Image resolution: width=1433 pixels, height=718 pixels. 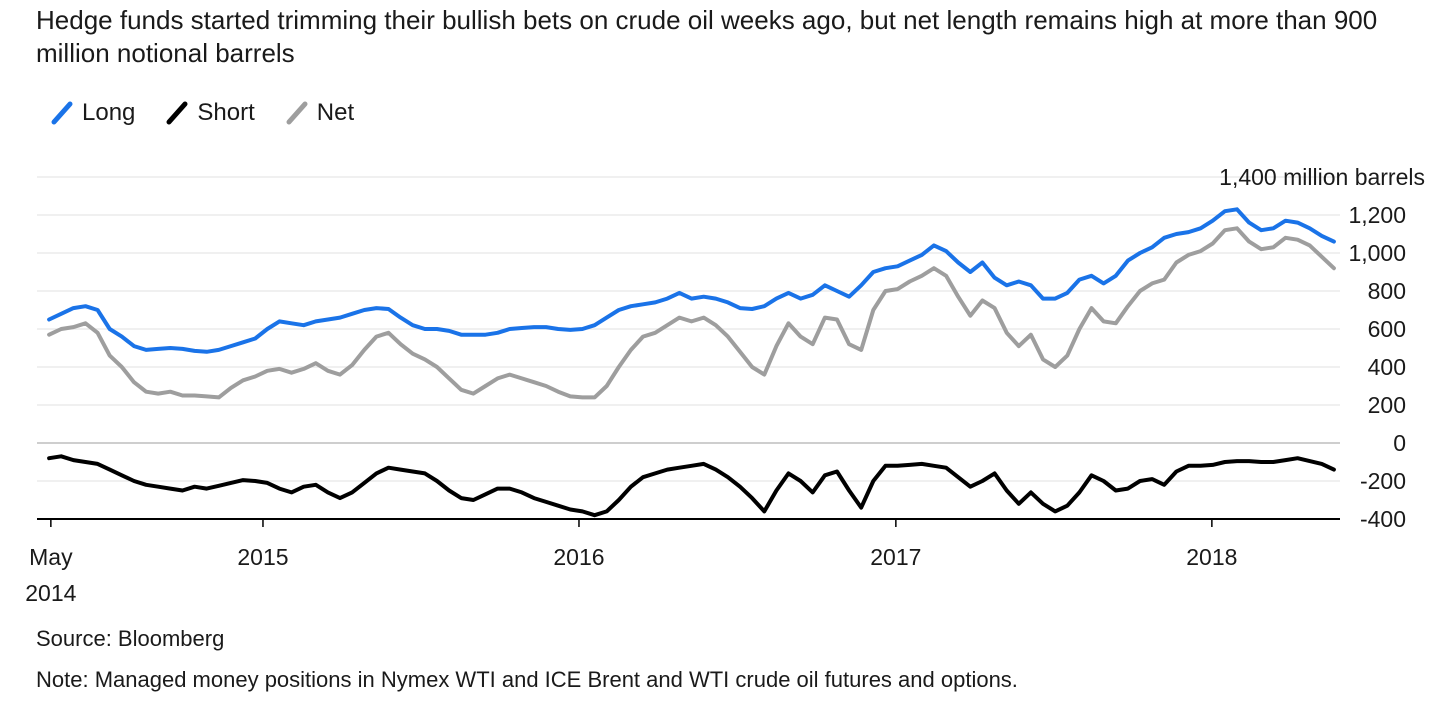 I want to click on x-tick-label: 2016, so click(x=578, y=557).